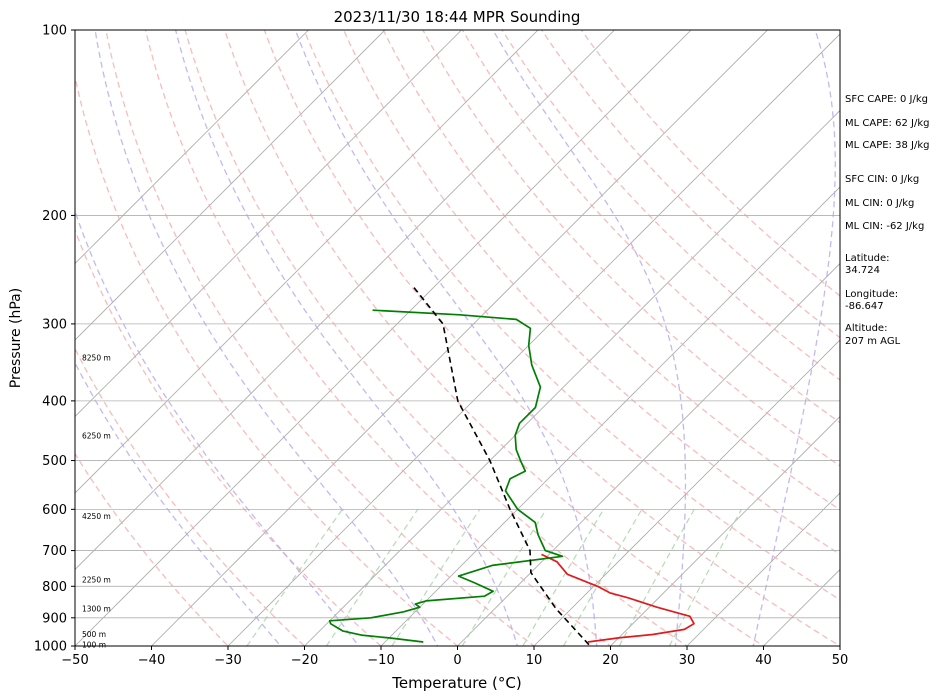  What do you see at coordinates (871, 294) in the screenshot?
I see `longitude-label: Longitude:` at bounding box center [871, 294].